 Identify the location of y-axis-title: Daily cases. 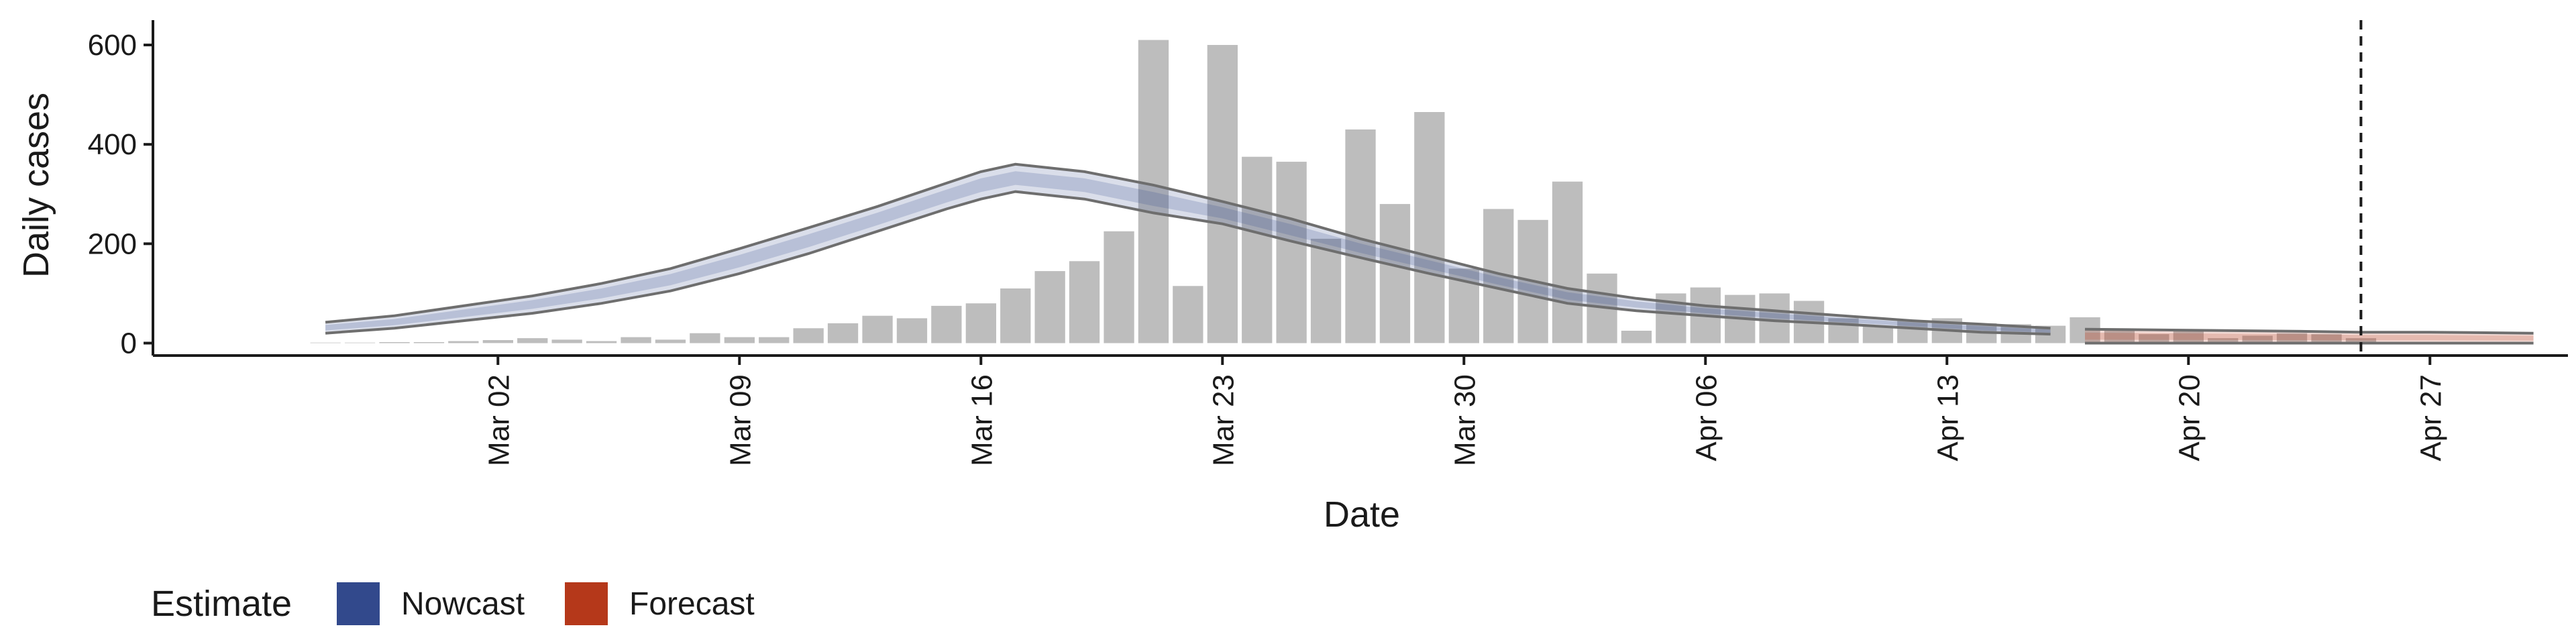
(36, 185).